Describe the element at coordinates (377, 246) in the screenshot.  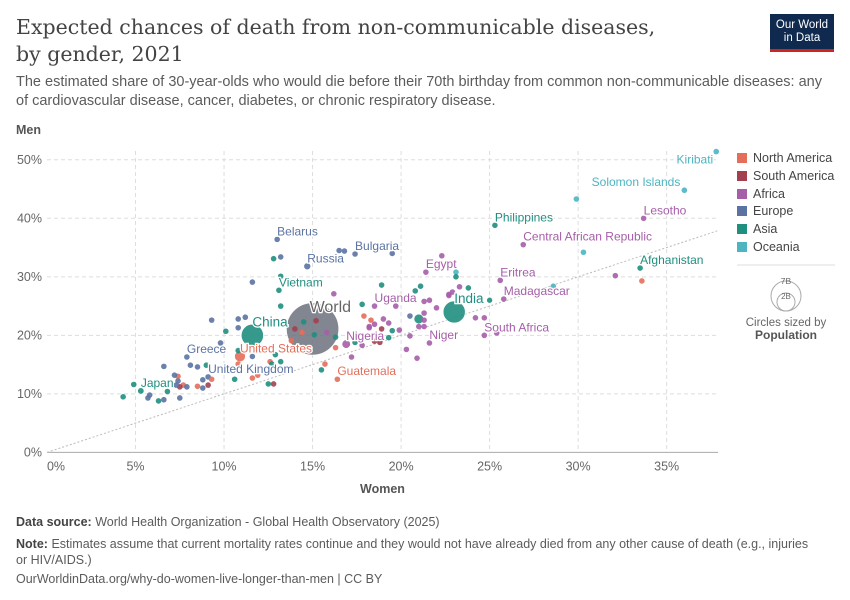
I see `data-label-bulgaria: Bulgaria` at that location.